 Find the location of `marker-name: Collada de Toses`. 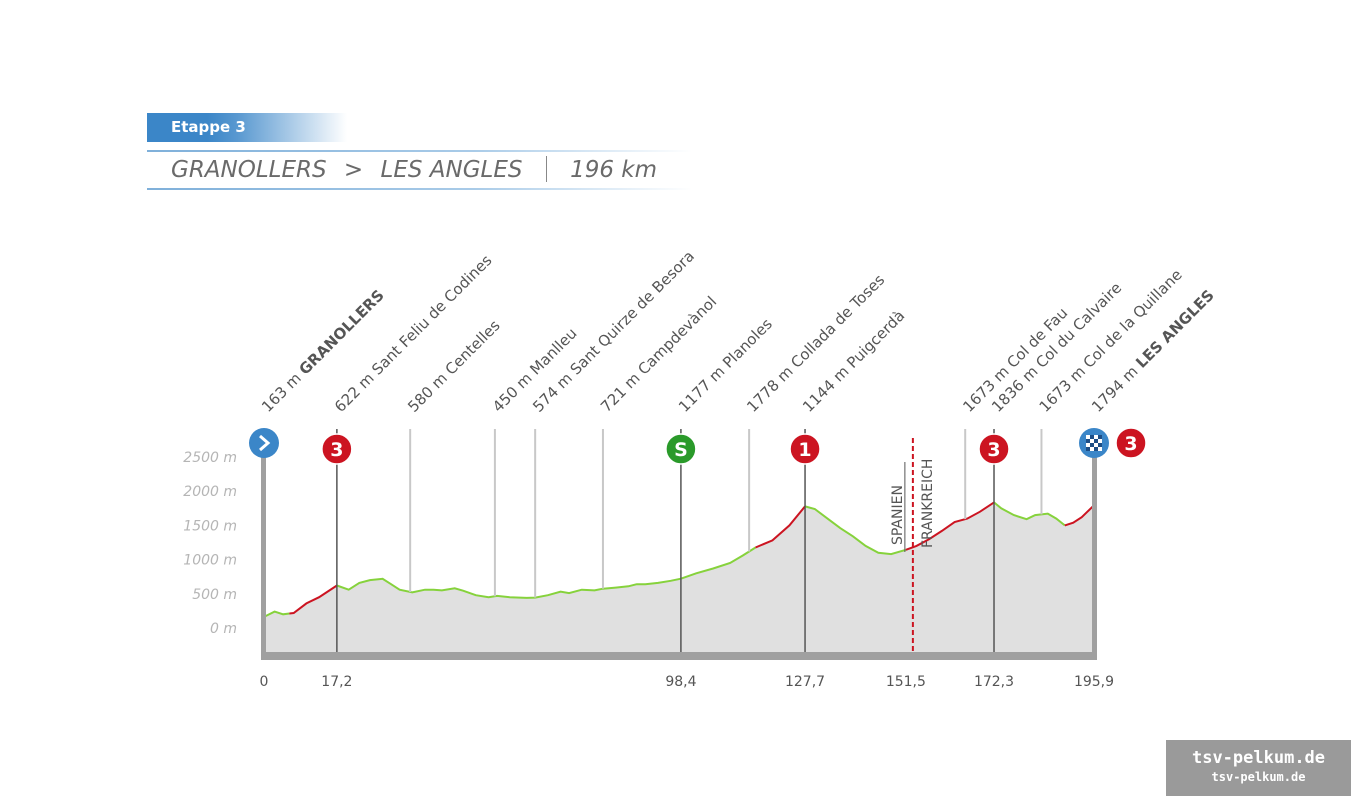

marker-name: Collada de Toses is located at coordinates (837, 321).